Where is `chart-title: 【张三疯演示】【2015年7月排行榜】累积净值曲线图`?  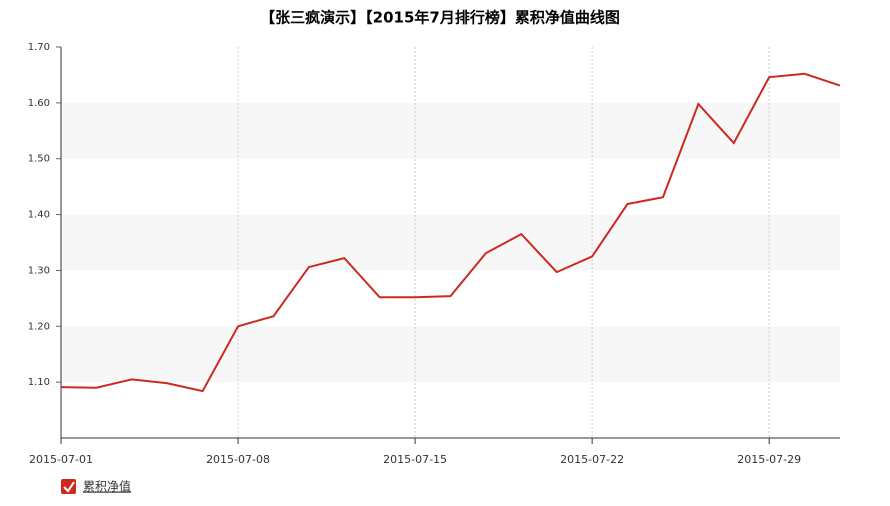
chart-title: 【张三疯演示】【2015年7月排行榜】累积净值曲线图 is located at coordinates (440, 18).